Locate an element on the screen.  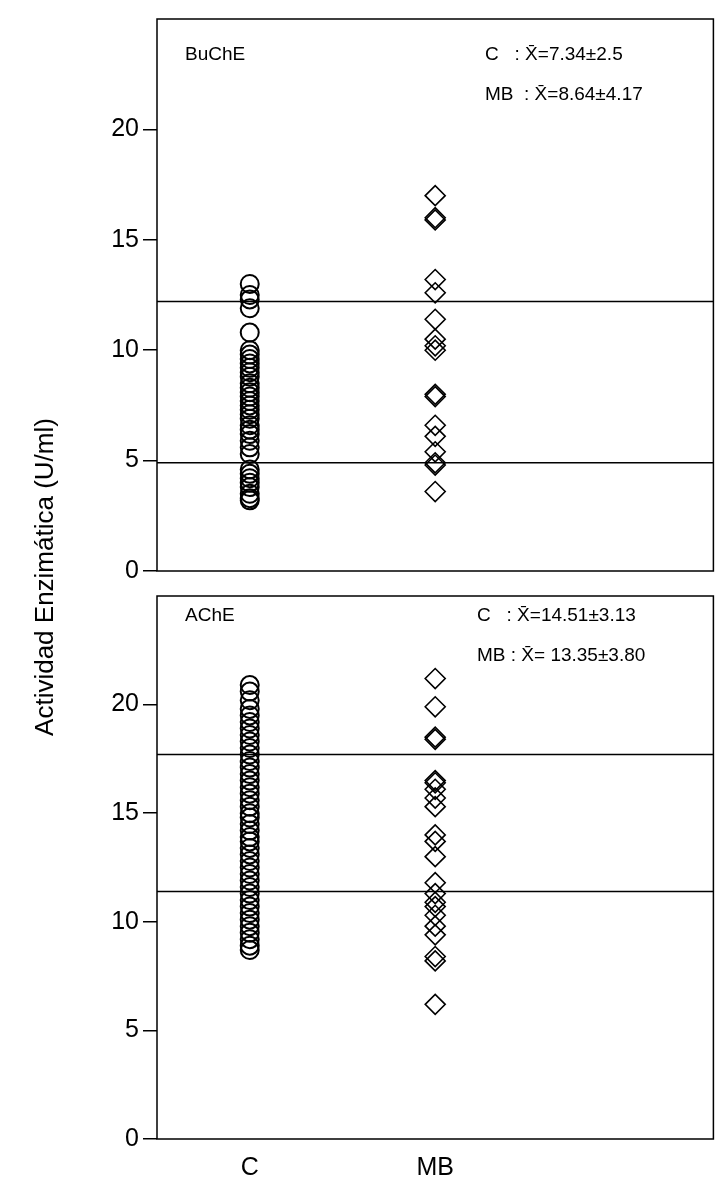
chart-title: AChE is located at coordinates (210, 614).